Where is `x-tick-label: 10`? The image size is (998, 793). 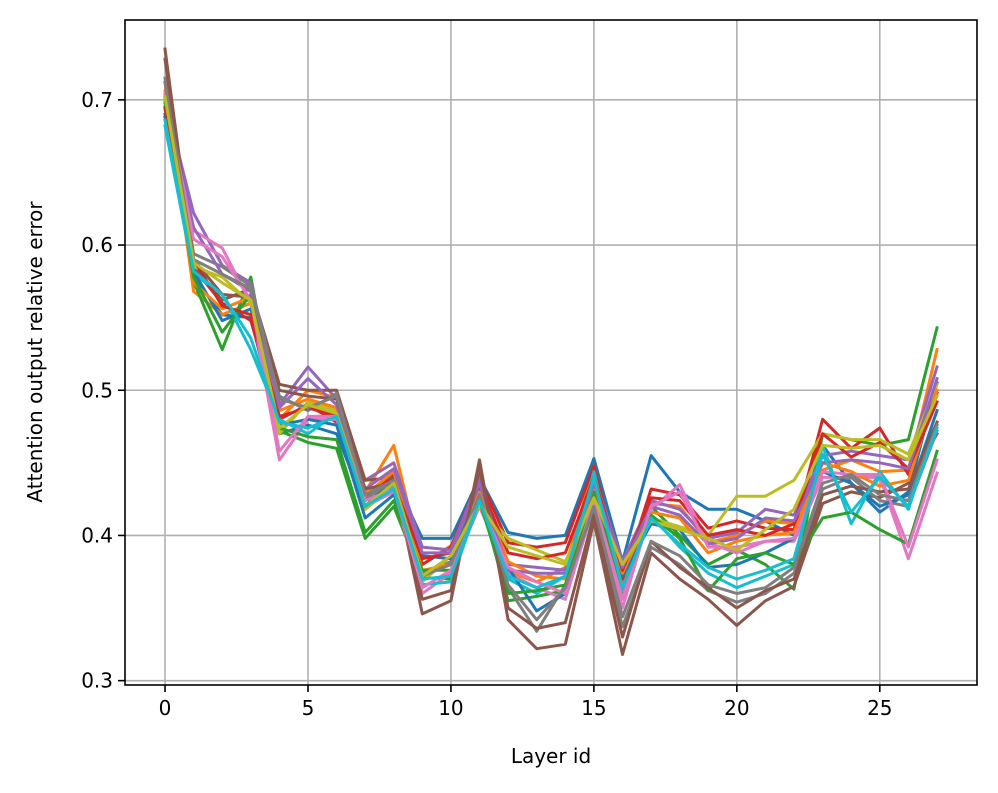 x-tick-label: 10 is located at coordinates (450, 708).